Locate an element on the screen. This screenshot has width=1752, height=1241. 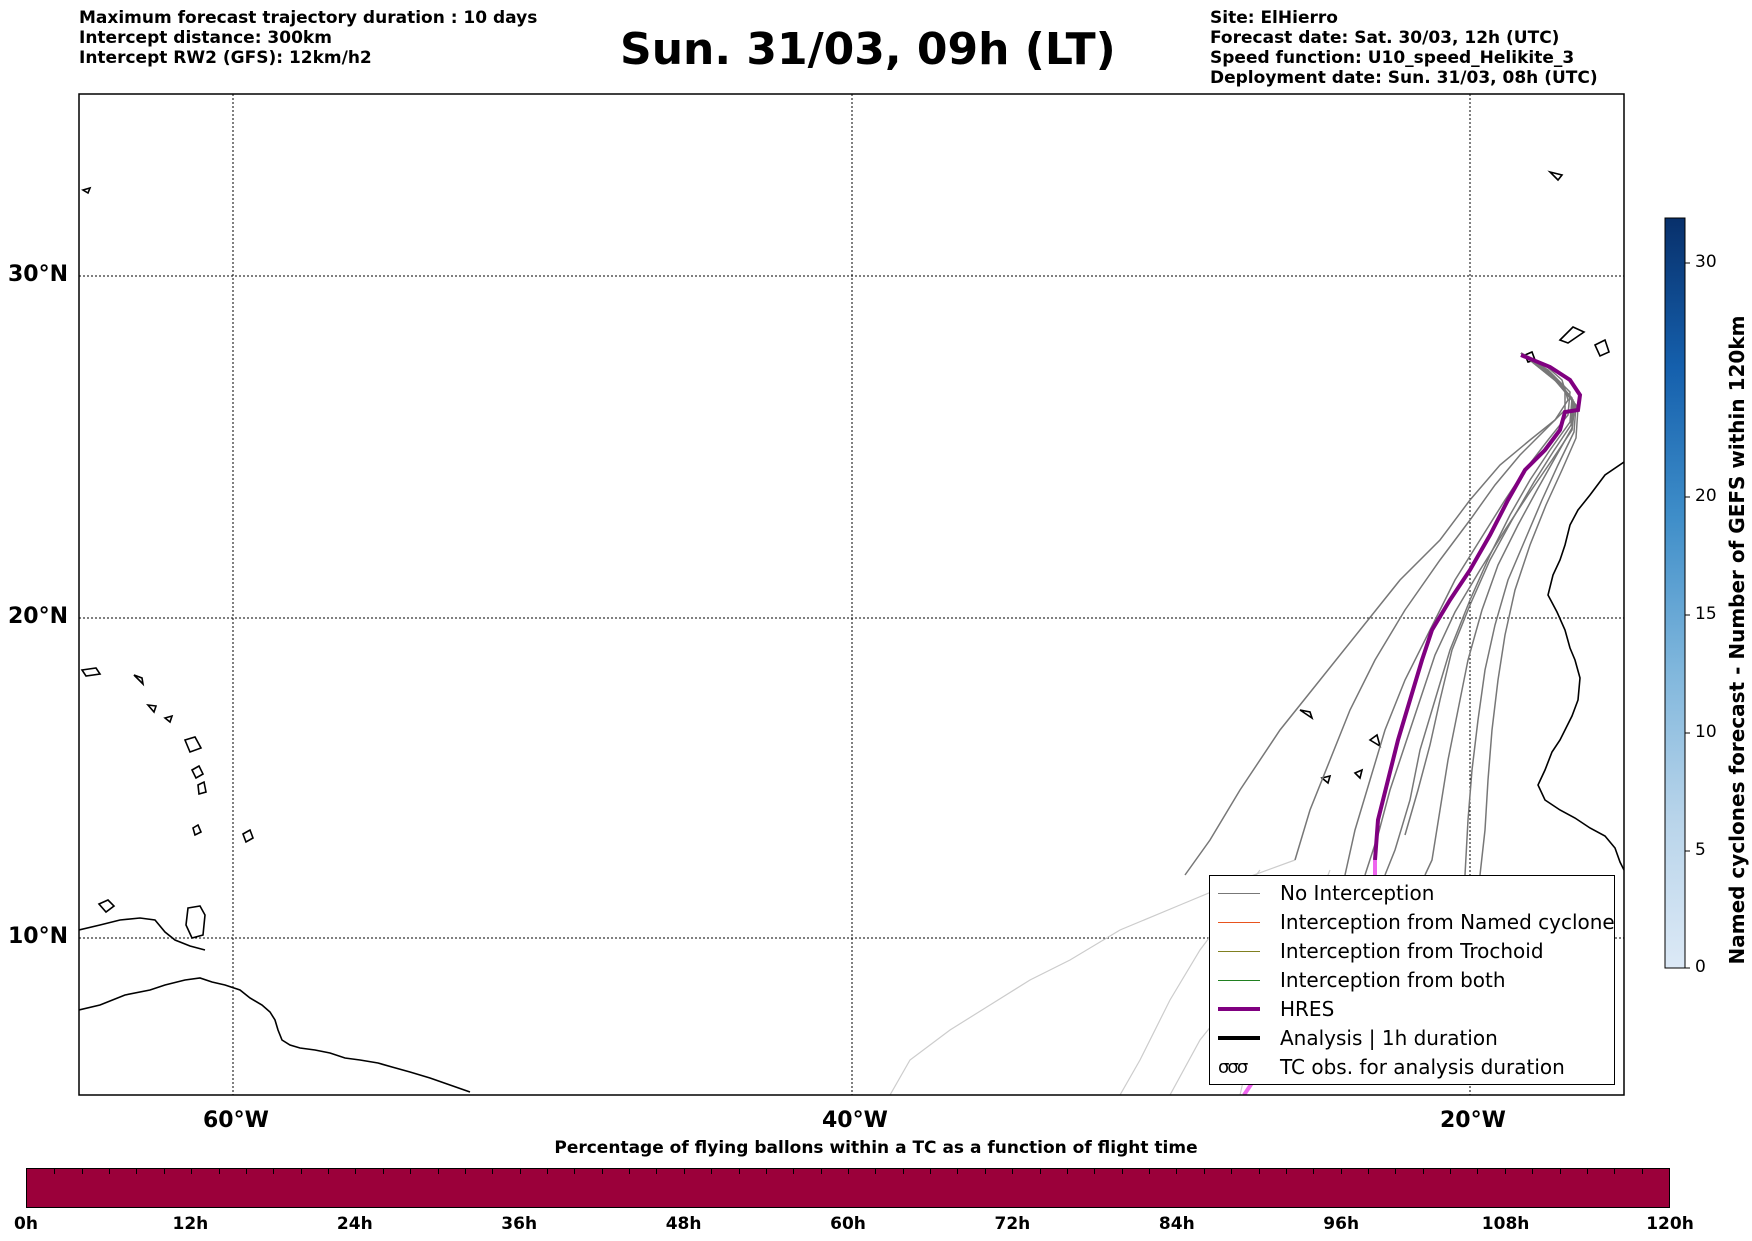
timebar-tick-label: 120h is located at coordinates (1670, 1224).